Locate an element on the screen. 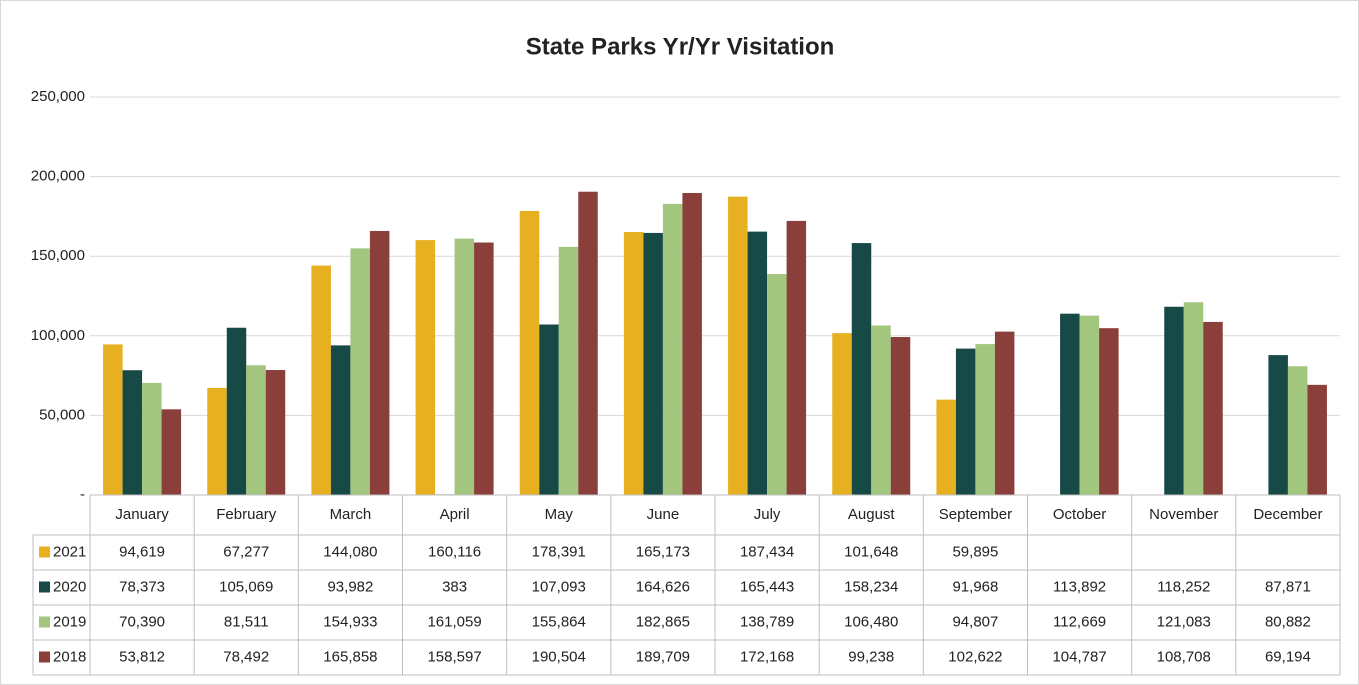 Image resolution: width=1359 pixels, height=685 pixels. data-table-value: 81,511 is located at coordinates (246, 621).